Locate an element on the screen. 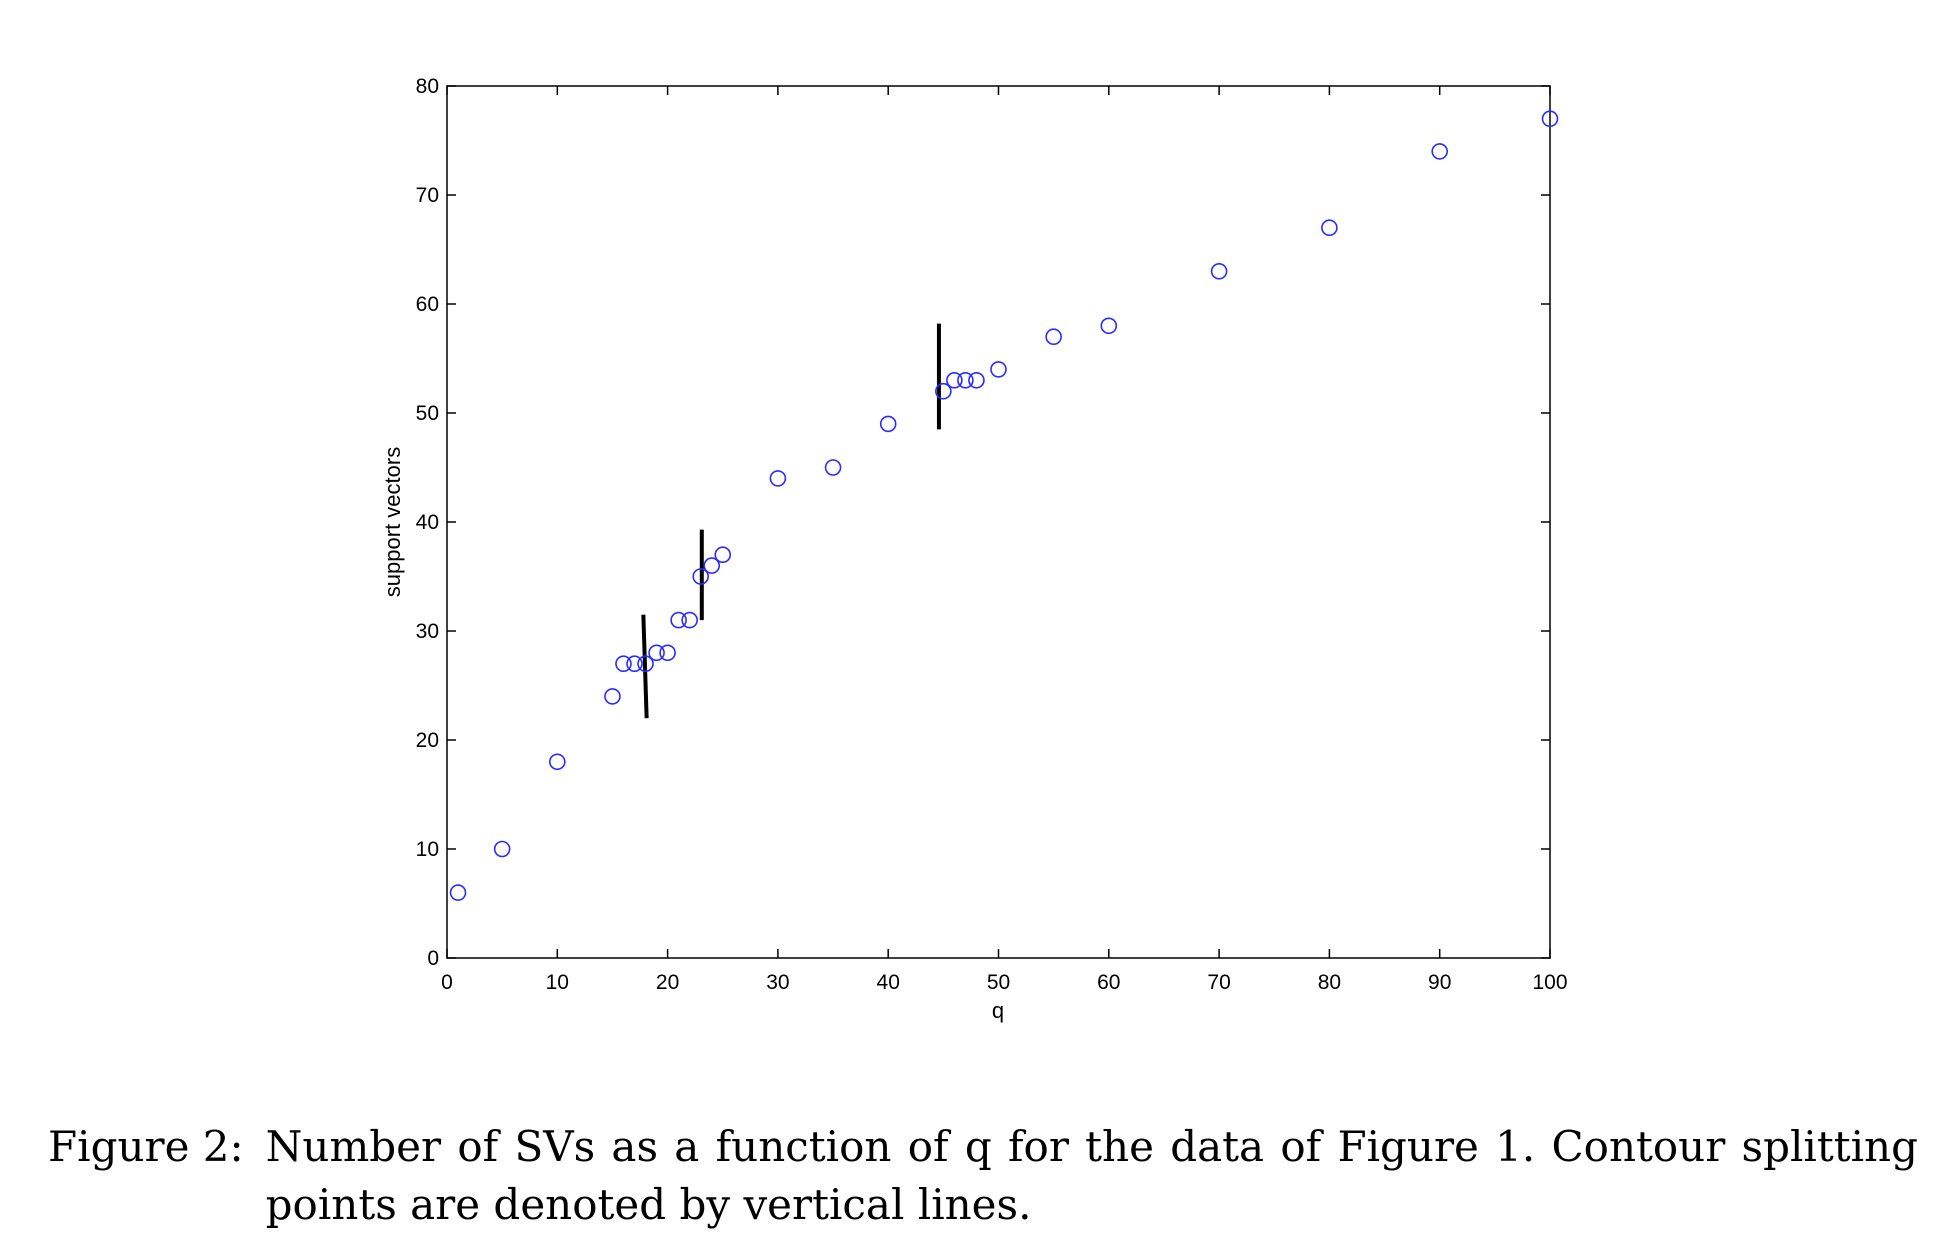 The width and height of the screenshot is (1934, 1254). caption-label: Figure 2: is located at coordinates (146, 1146).